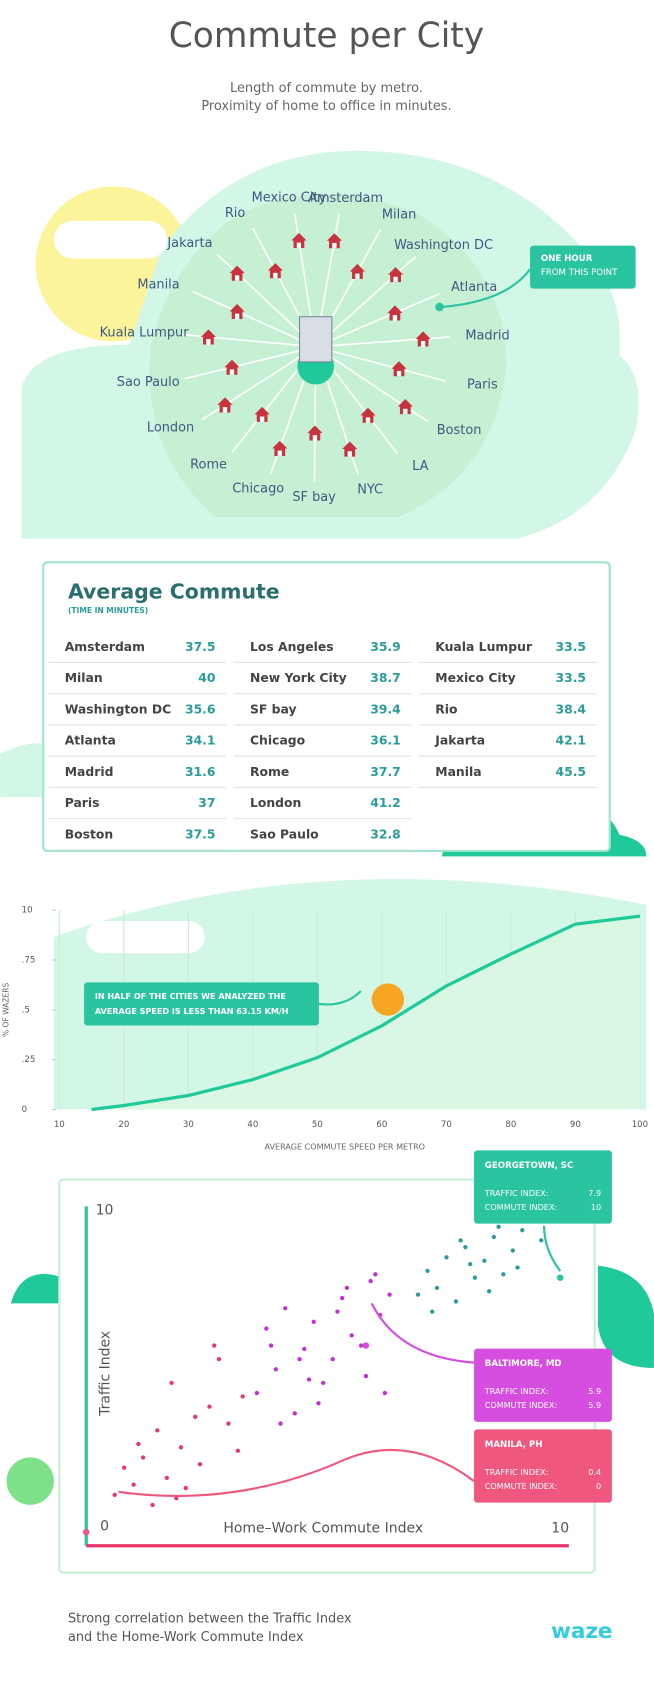 This screenshot has width=654, height=1689. What do you see at coordinates (105, 647) in the screenshot?
I see `city-name: Amsterdam` at bounding box center [105, 647].